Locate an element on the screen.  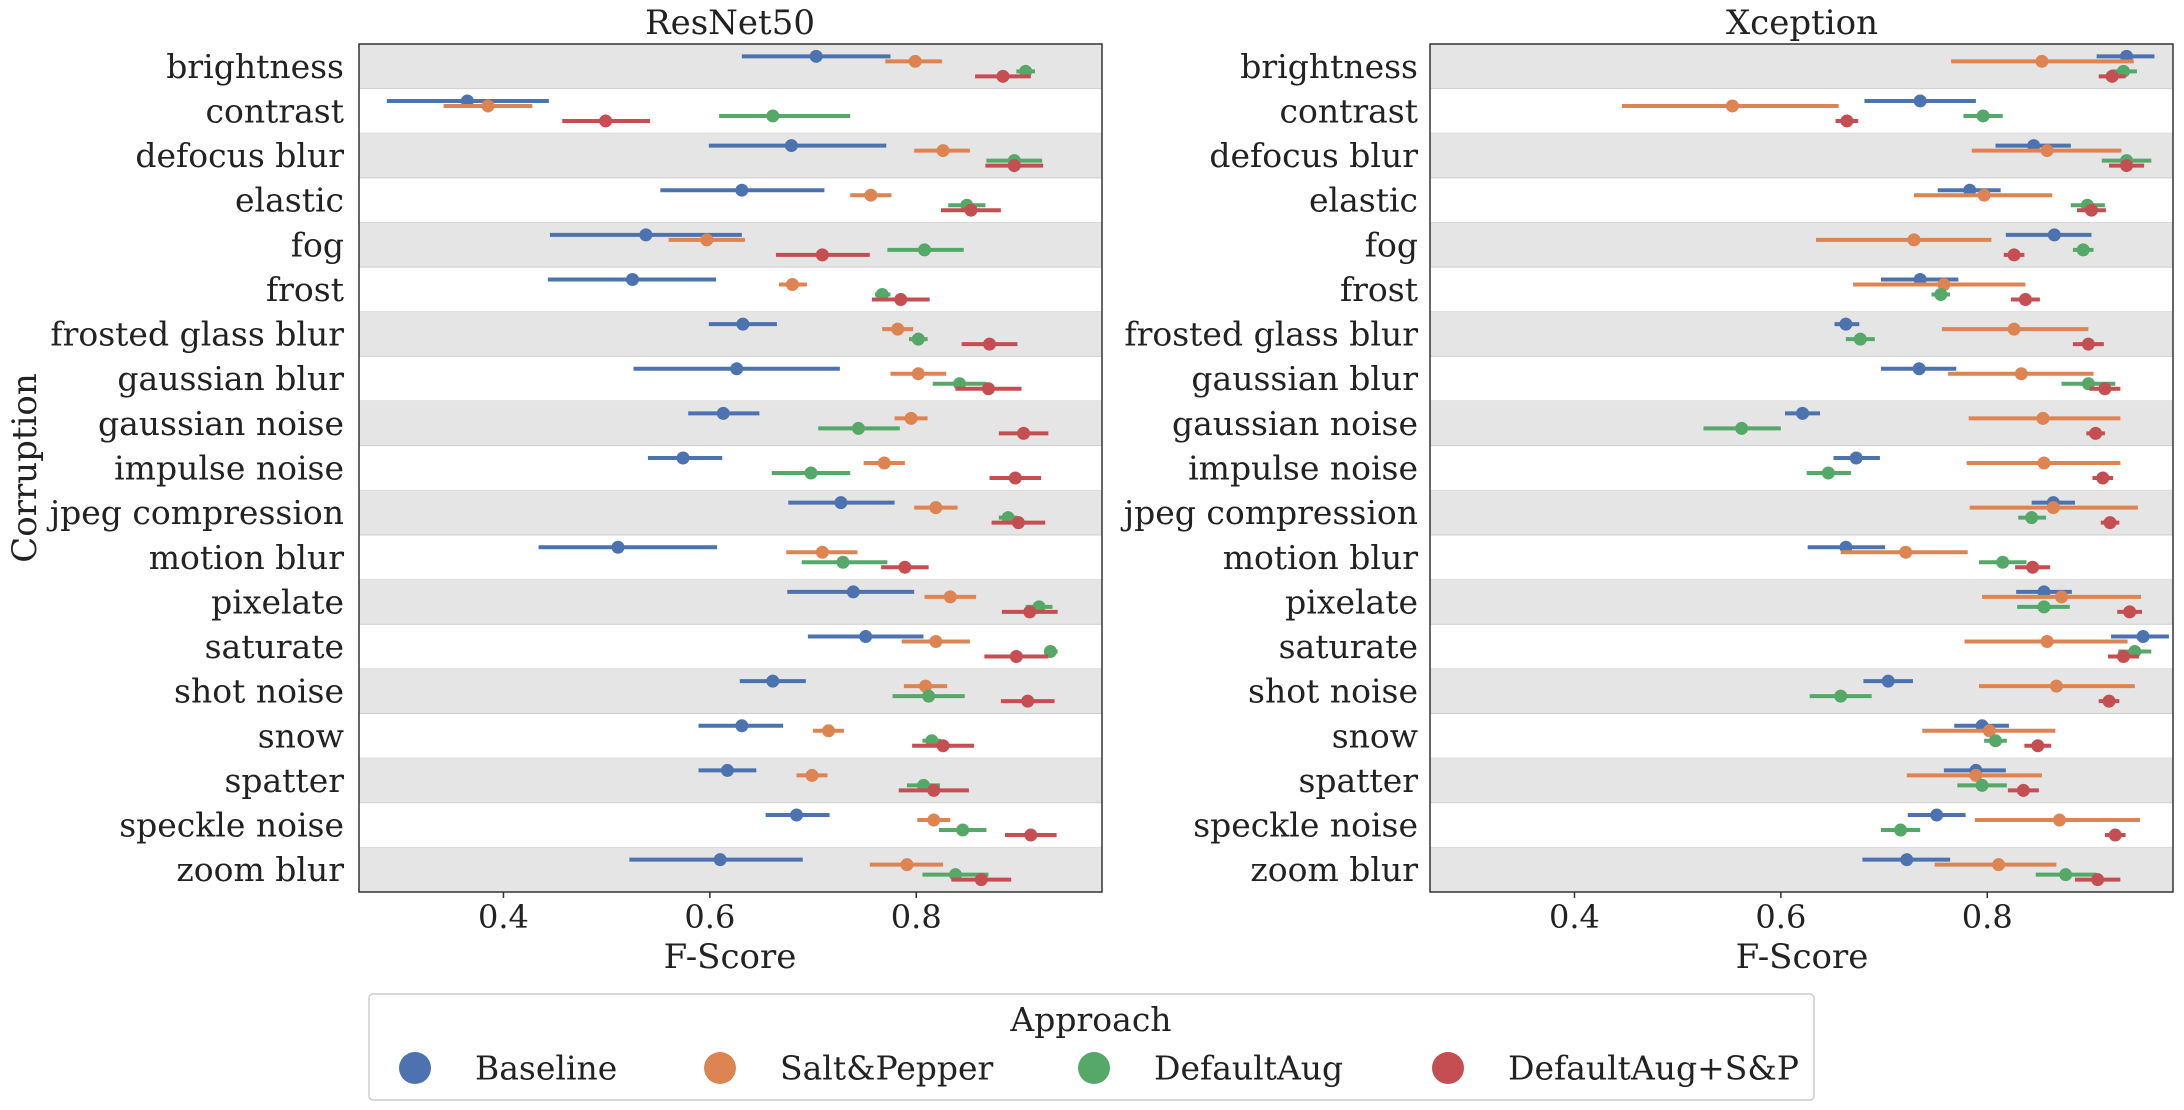
y-tick-label-speckle-noise: speckle noise is located at coordinates (1305, 825).